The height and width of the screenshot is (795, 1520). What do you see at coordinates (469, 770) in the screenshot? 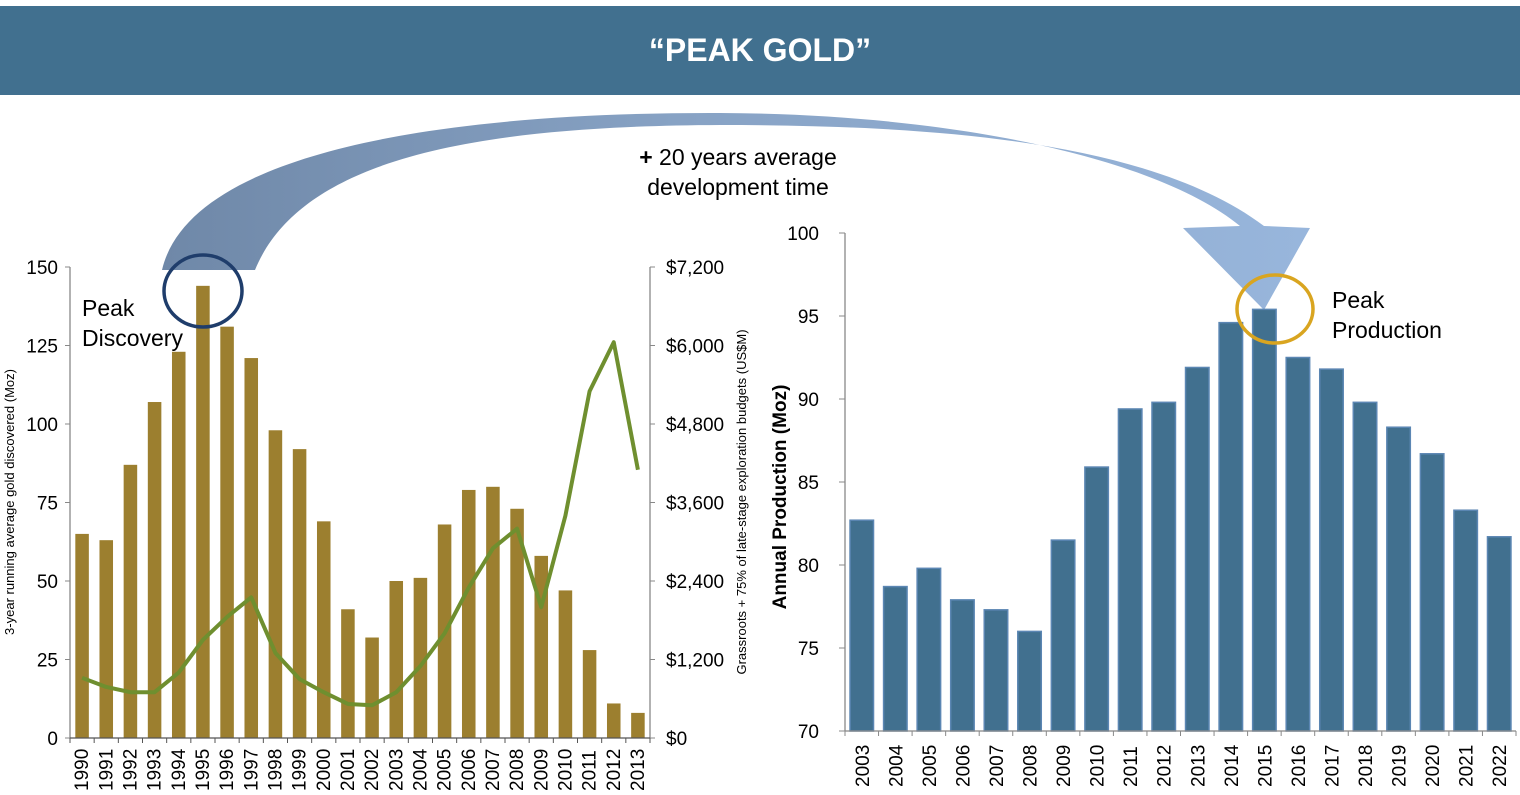
I see `left-x-tick-label: 2006` at bounding box center [469, 770].